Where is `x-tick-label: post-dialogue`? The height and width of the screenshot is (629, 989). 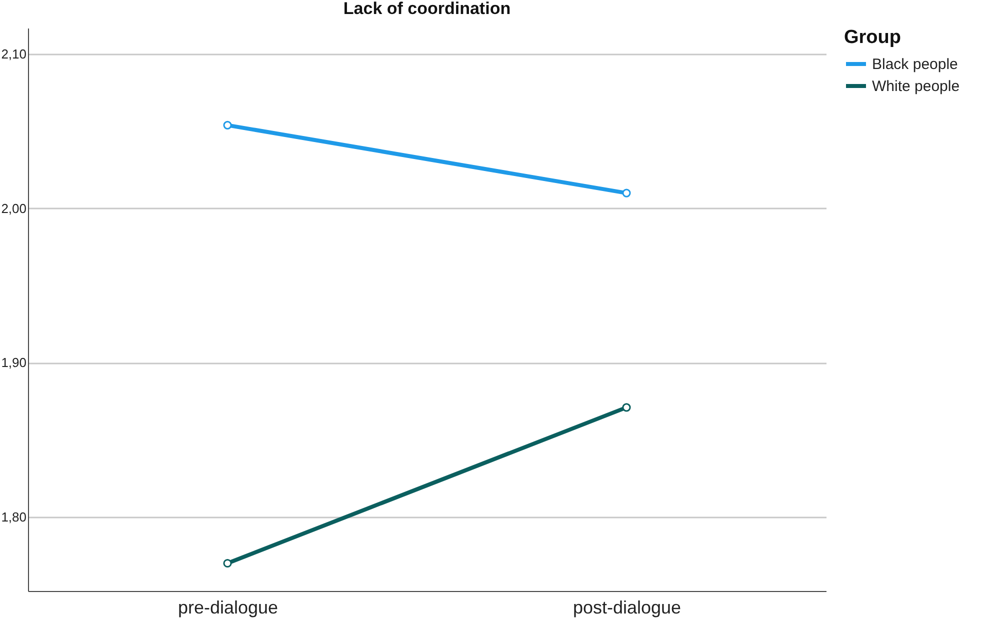 x-tick-label: post-dialogue is located at coordinates (627, 608).